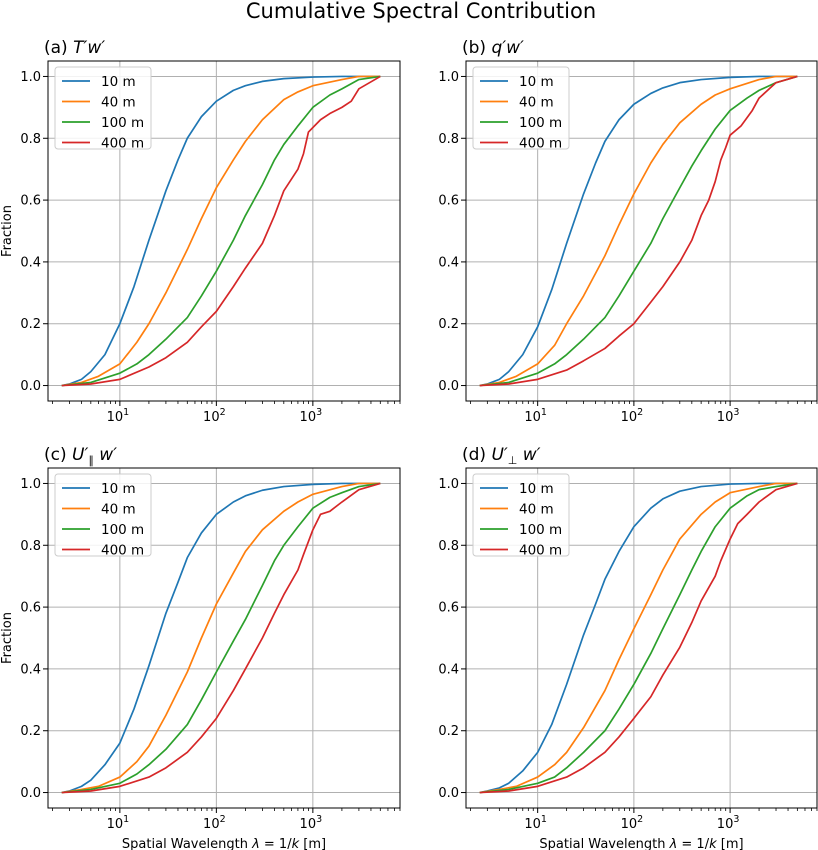 The width and height of the screenshot is (818, 850). I want to click on panel-title: (c) U′∥ w′, so click(80, 456).